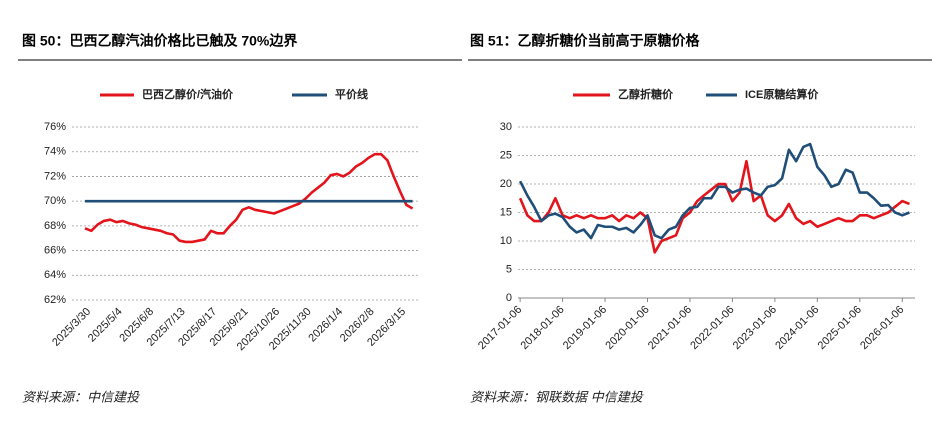 Image resolution: width=942 pixels, height=429 pixels. Describe the element at coordinates (351, 94) in the screenshot. I see `legend-label: 平价线` at that location.